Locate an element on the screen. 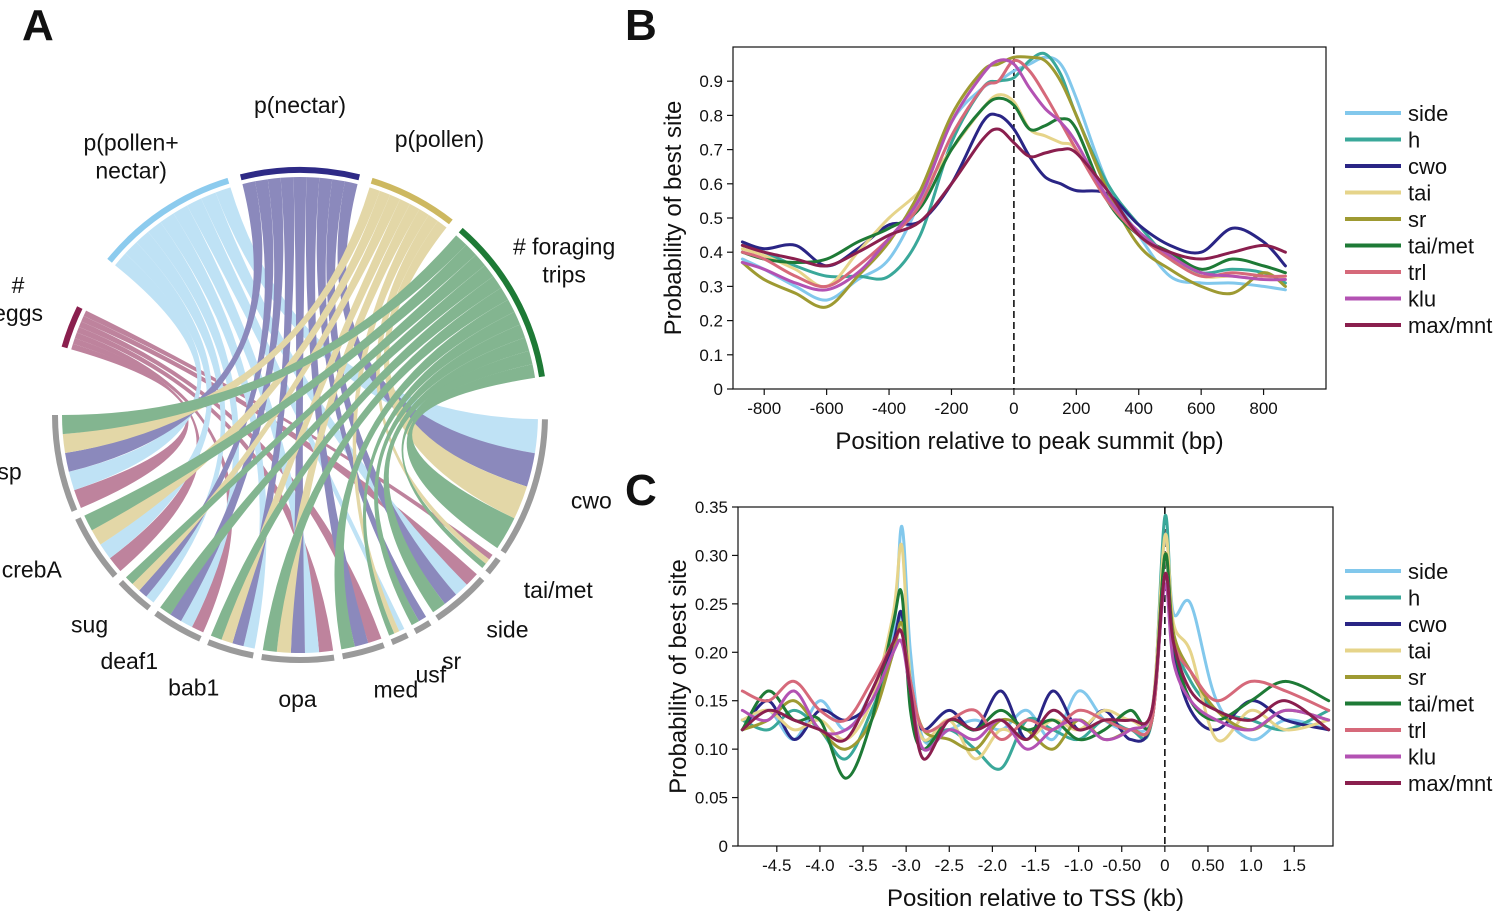 The width and height of the screenshot is (1500, 916). b-series-sr is located at coordinates (1013, 182).